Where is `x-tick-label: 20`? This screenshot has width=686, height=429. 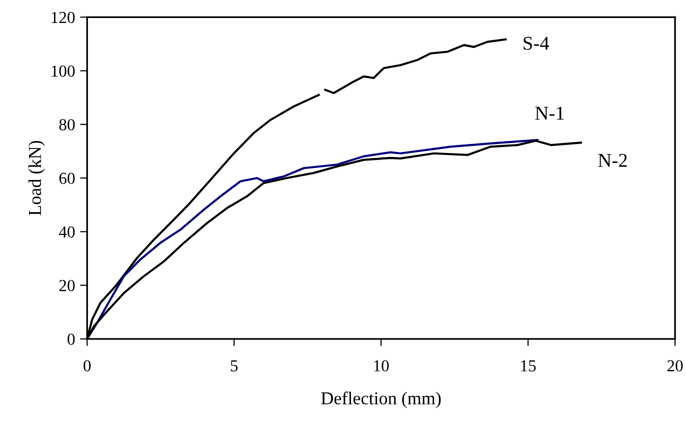
x-tick-label: 20 is located at coordinates (675, 366).